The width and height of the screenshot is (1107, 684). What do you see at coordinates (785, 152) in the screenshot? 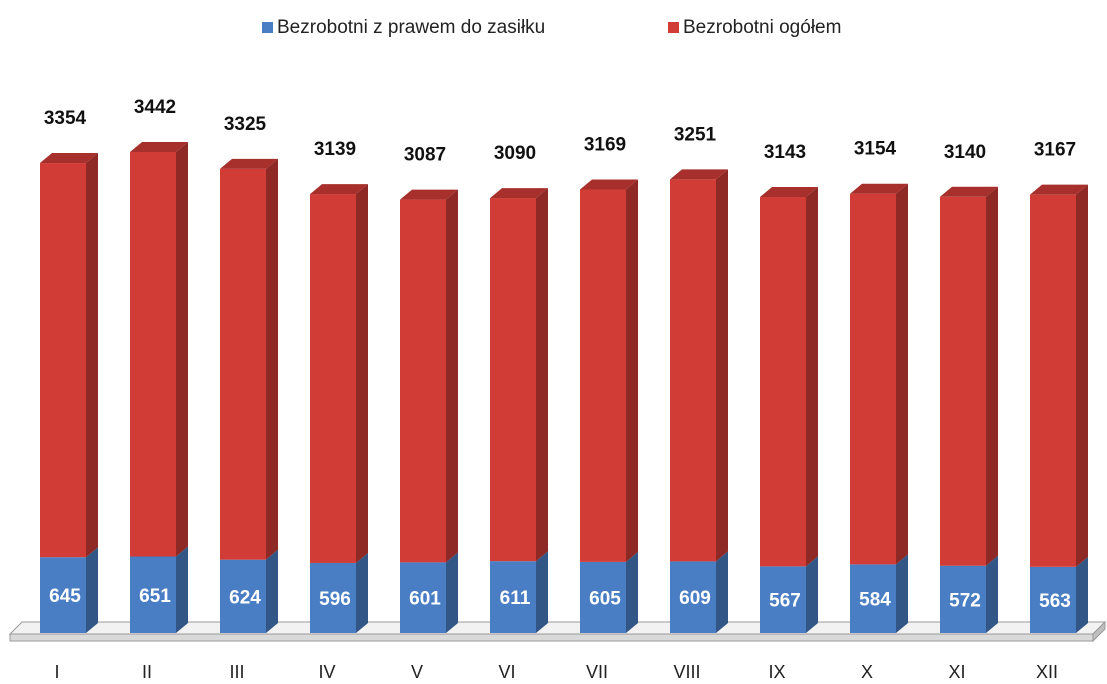
I see `data-label: 3143` at bounding box center [785, 152].